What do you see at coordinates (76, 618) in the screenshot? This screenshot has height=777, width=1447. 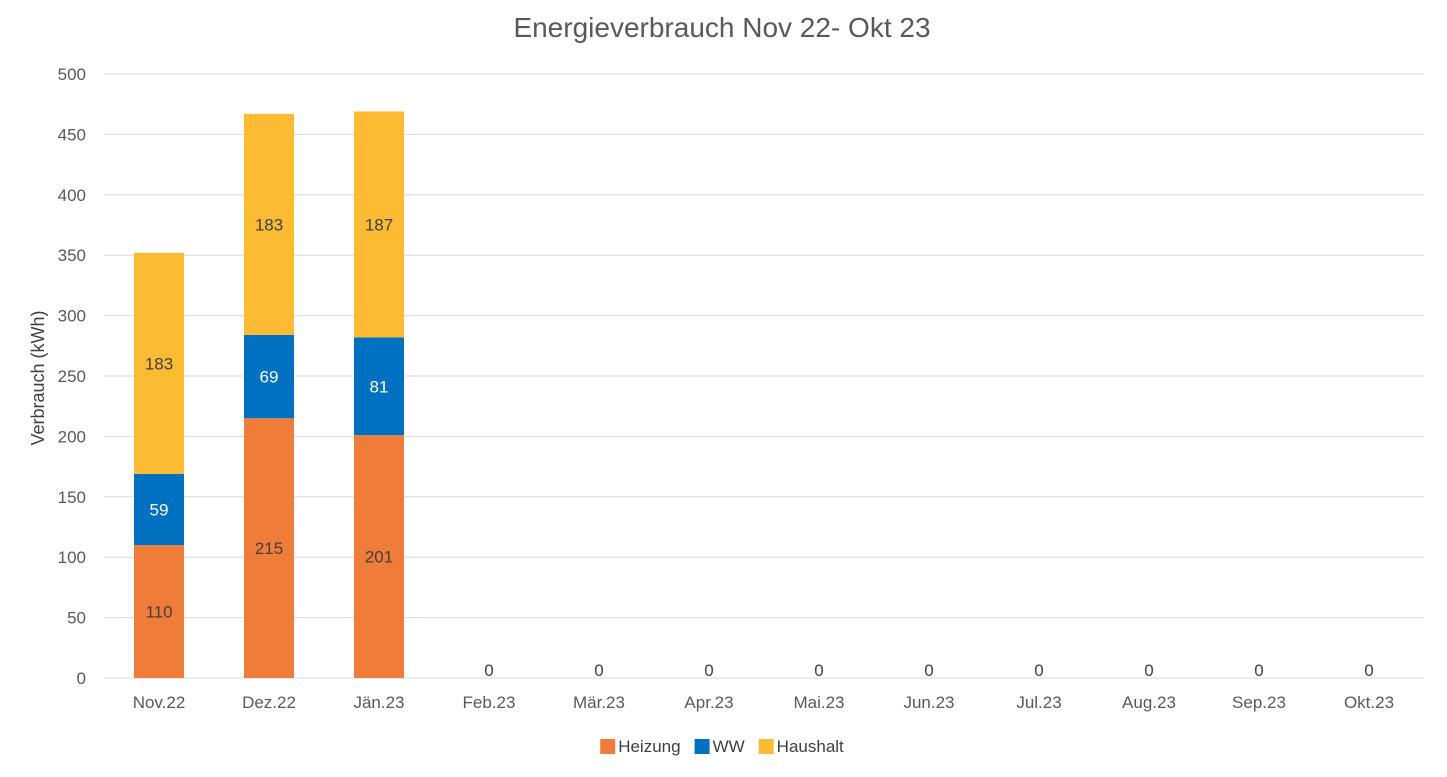 I see `y-tick-label: 50` at bounding box center [76, 618].